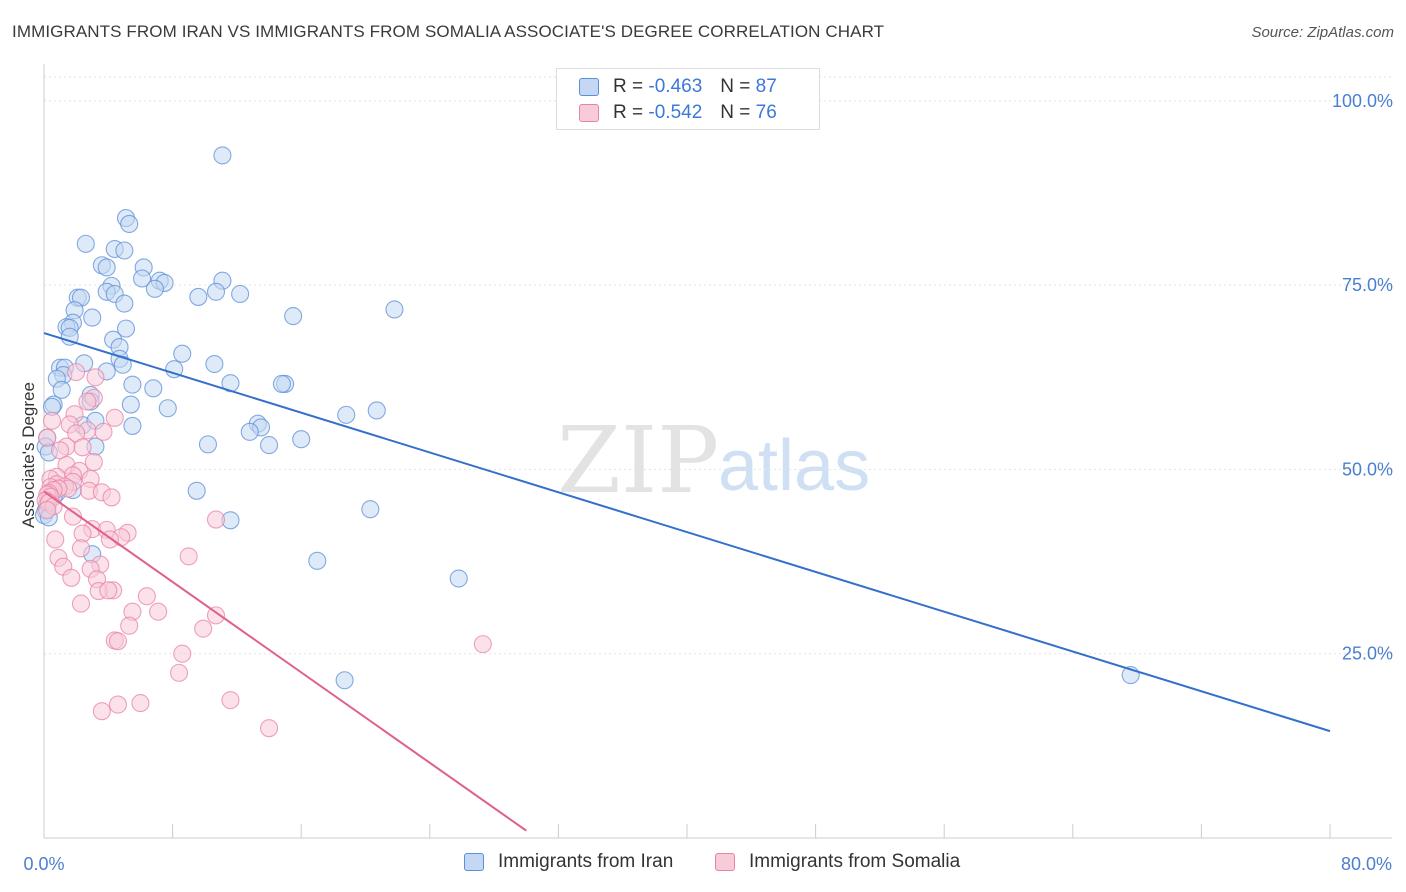 The width and height of the screenshot is (1406, 892). What do you see at coordinates (794, 466) in the screenshot?
I see `watermark-atlas: atlas` at bounding box center [794, 466].